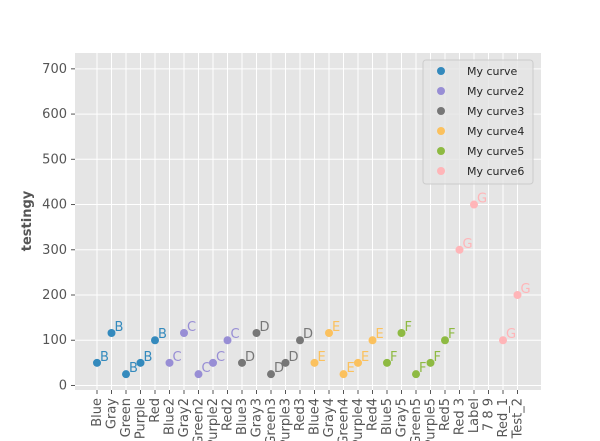  What do you see at coordinates (213, 419) in the screenshot?
I see `x-tick-label: Purple2` at bounding box center [213, 419].